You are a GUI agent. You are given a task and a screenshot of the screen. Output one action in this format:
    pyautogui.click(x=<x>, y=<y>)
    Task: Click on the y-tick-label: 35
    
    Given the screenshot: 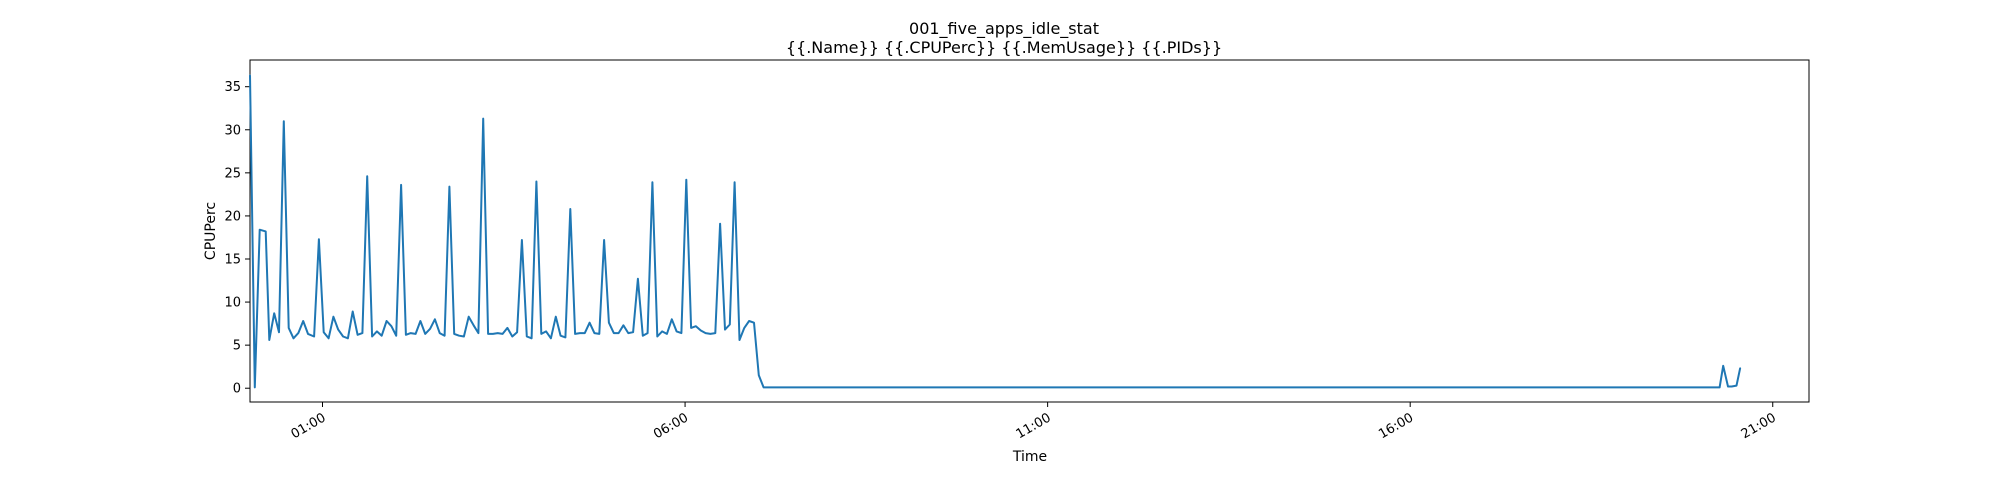 What is the action you would take?
    pyautogui.click(x=232, y=87)
    